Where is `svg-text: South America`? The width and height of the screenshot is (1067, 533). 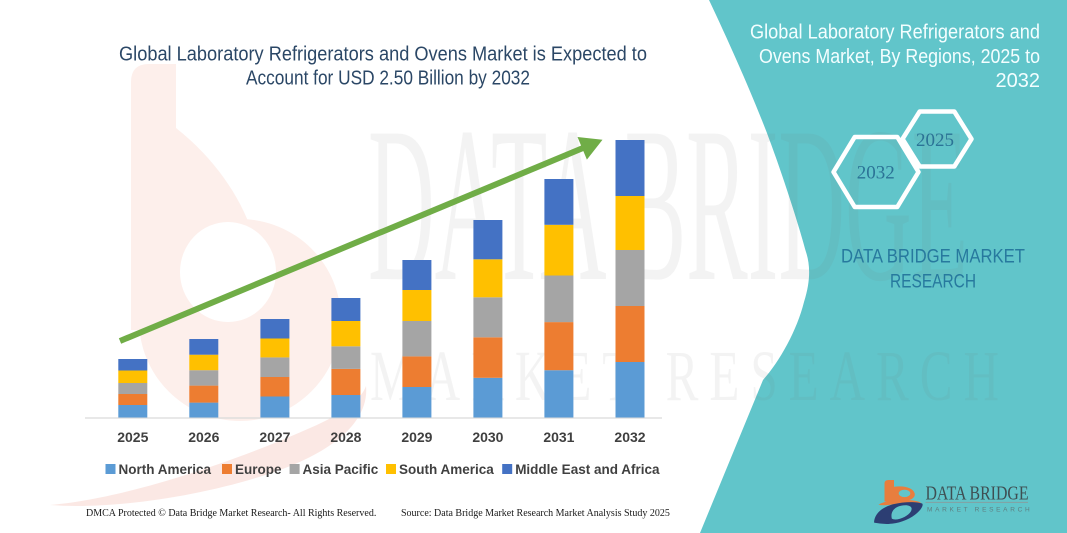
svg-text: South America is located at coordinates (446, 469).